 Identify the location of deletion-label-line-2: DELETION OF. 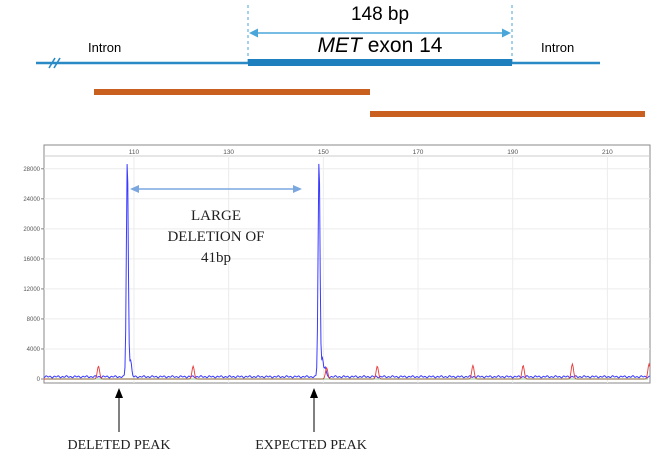
(215, 237).